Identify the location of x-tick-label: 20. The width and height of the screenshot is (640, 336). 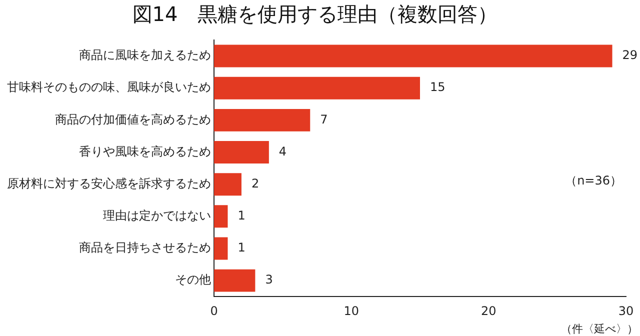
(488, 311).